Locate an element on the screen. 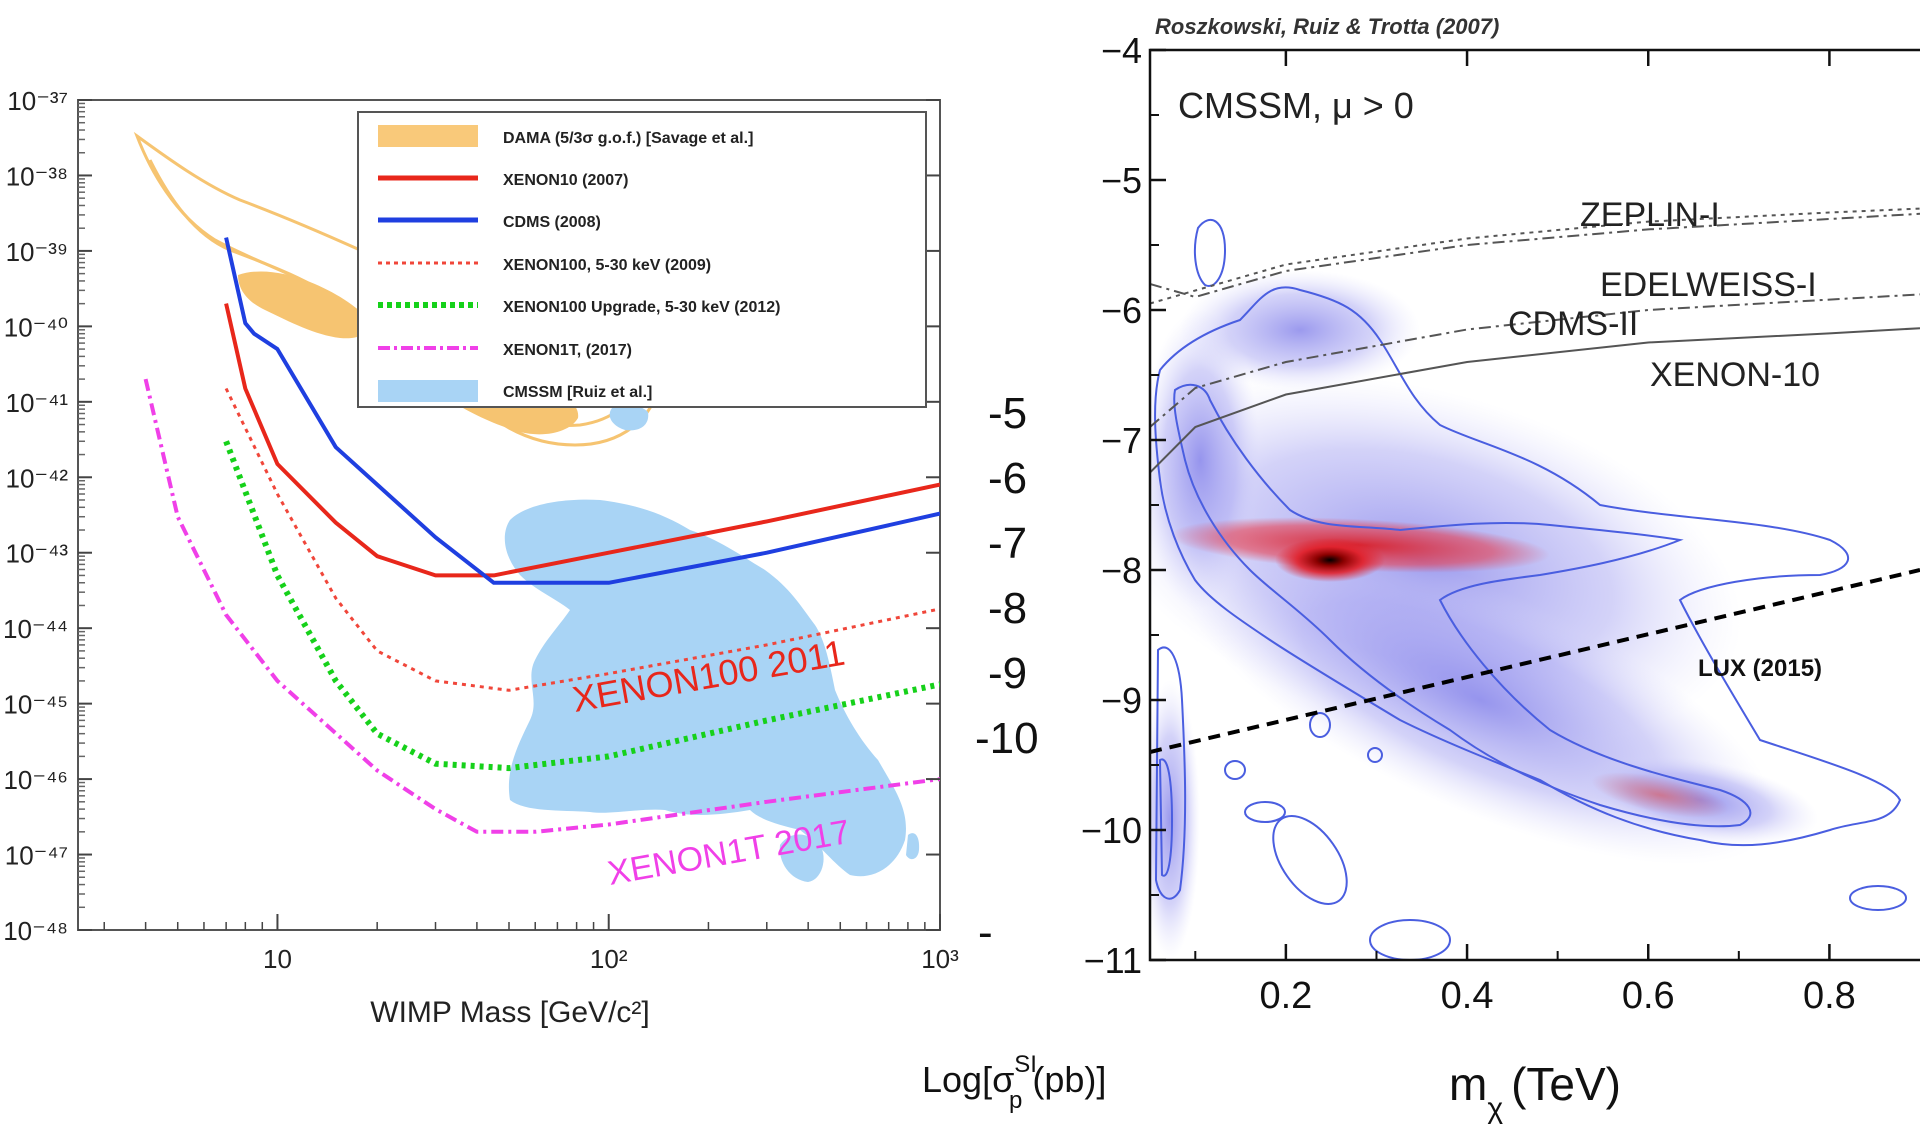 The image size is (1920, 1139). contour-inner is located at coordinates (1462, 605).